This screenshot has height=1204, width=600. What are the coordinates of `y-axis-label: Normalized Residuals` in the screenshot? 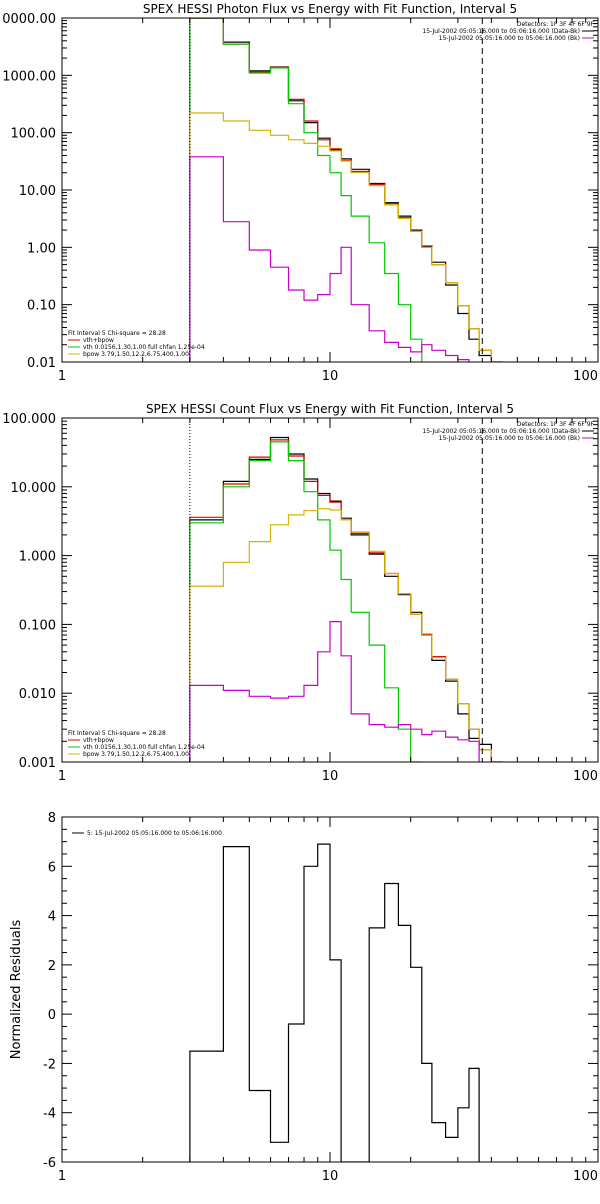 It's located at (16, 990).